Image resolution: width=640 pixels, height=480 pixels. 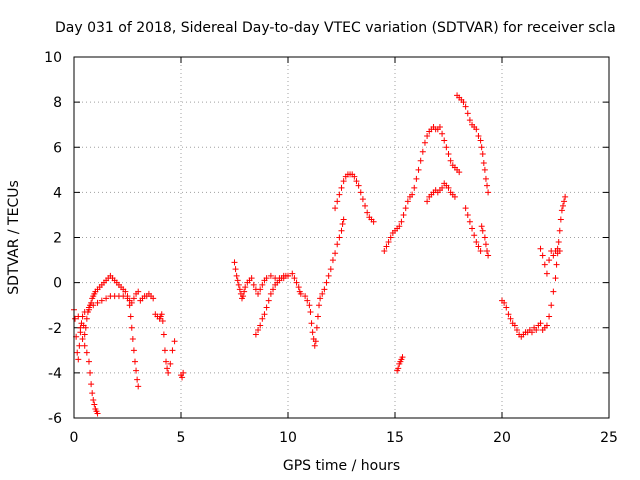 What do you see at coordinates (55, 419) in the screenshot?
I see `y-tick-label: -6` at bounding box center [55, 419].